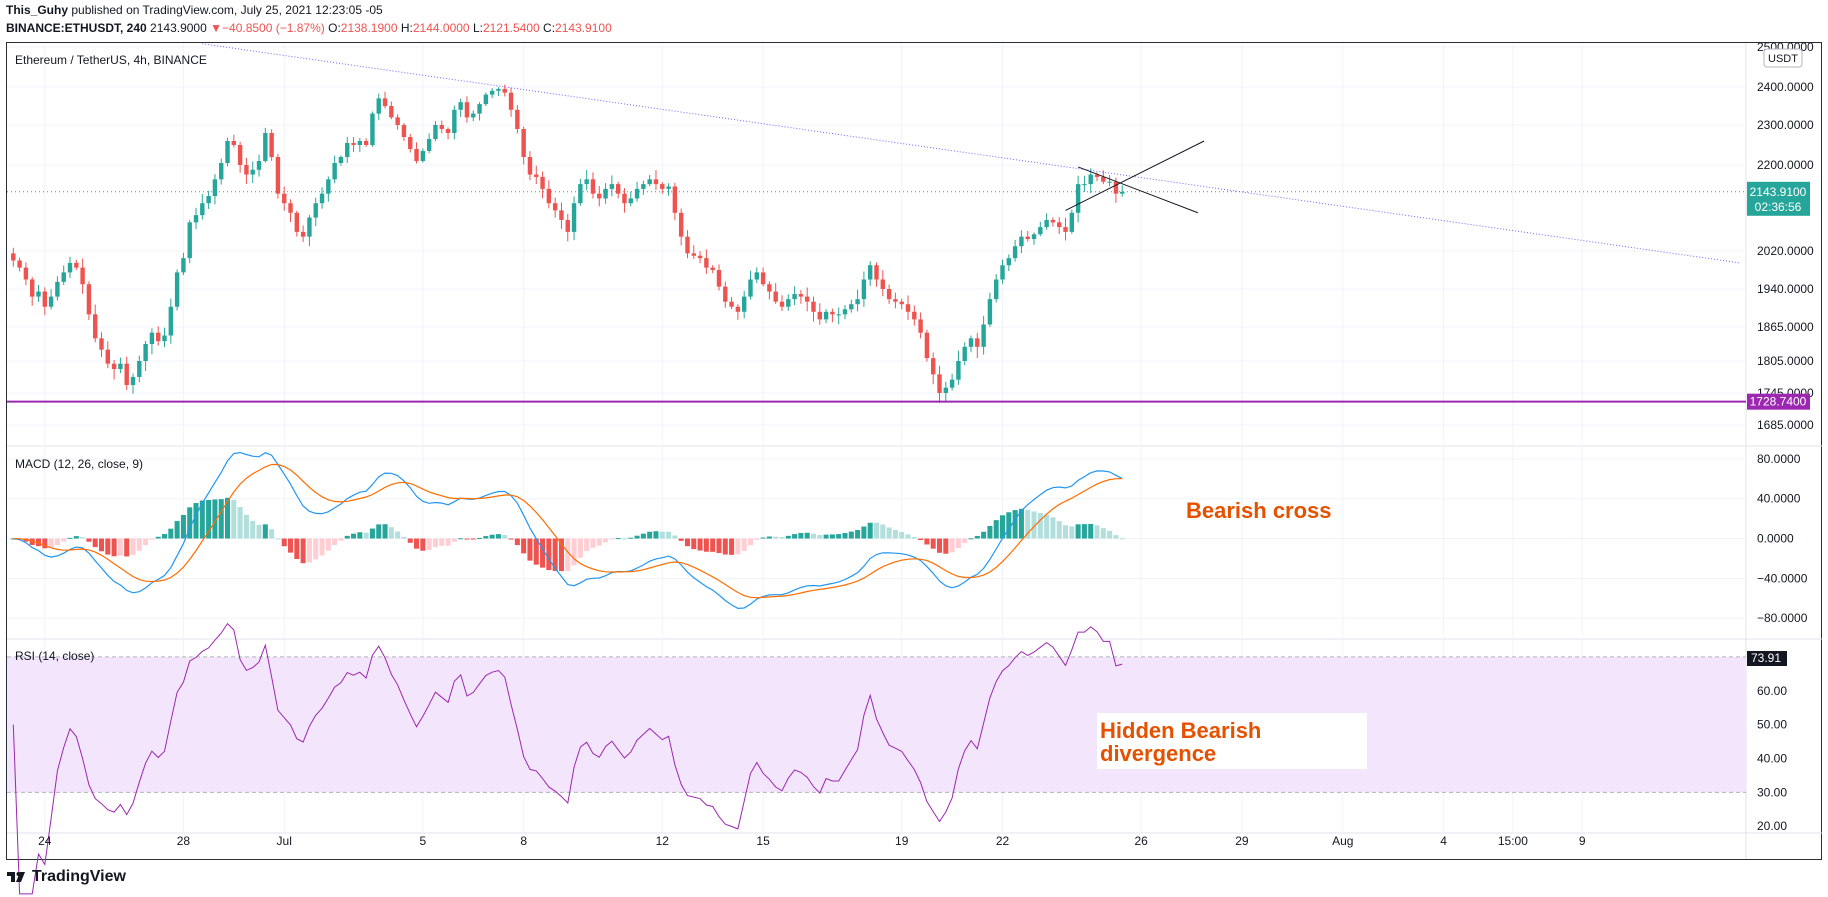 The width and height of the screenshot is (1828, 897). What do you see at coordinates (79, 876) in the screenshot?
I see `tradingview-brand: TradingView` at bounding box center [79, 876].